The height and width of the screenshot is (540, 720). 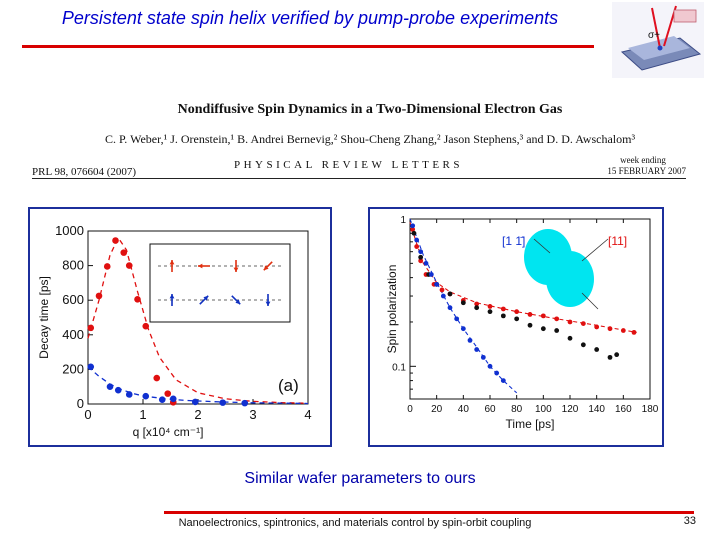 What do you see at coordinates (623, 409) in the screenshot?
I see `x-tick-label: 160` at bounding box center [623, 409].